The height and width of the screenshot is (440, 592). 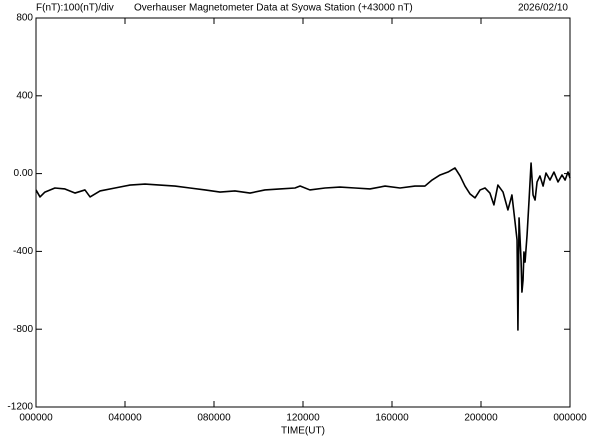 I want to click on x-tick-label: 160000, so click(x=392, y=418).